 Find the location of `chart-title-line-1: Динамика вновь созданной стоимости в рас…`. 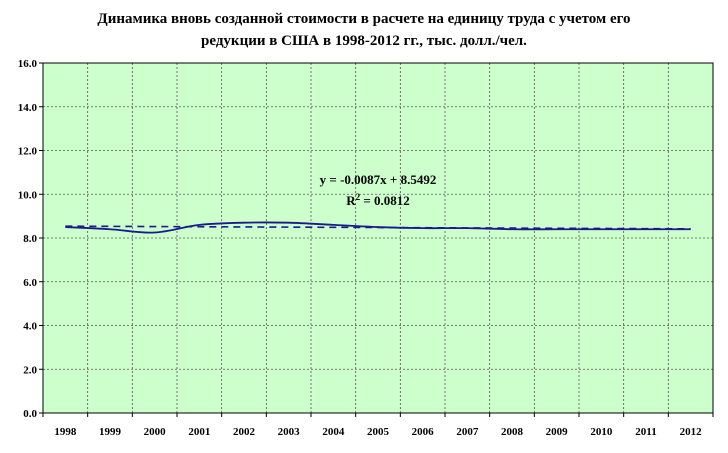

chart-title-line-1: Динамика вновь созданной стоимости в рас… is located at coordinates (364, 19).